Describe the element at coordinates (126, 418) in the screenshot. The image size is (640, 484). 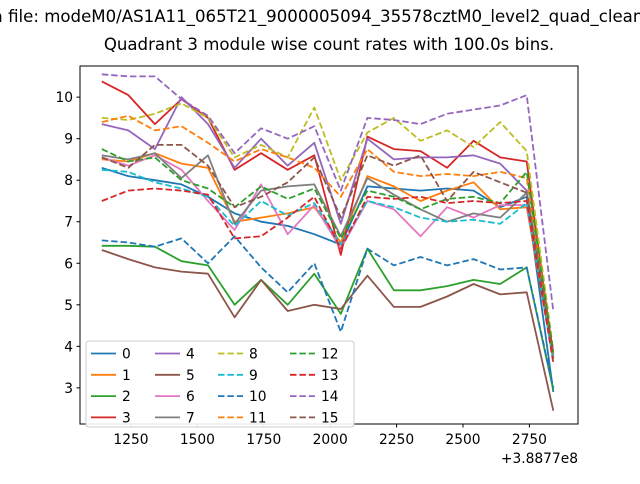
I see `legend-label: 3` at that location.